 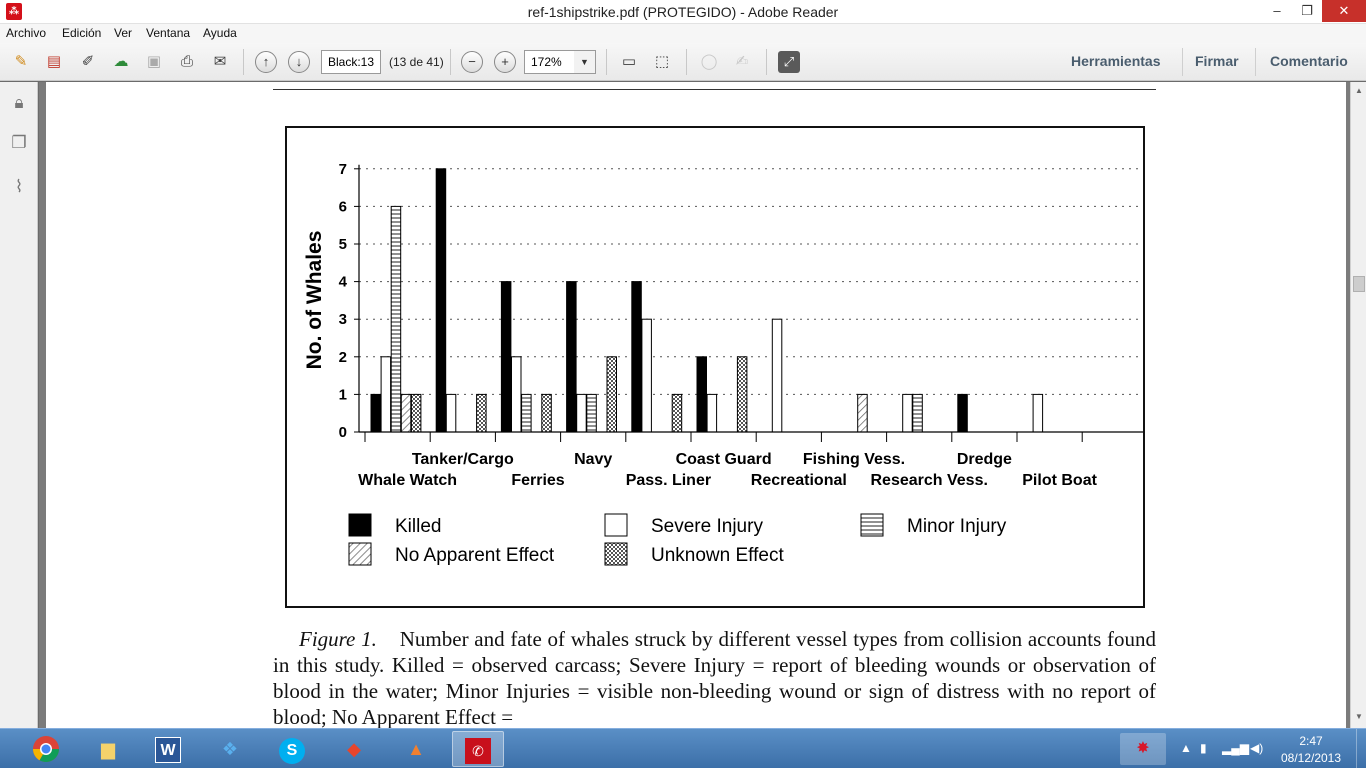 What do you see at coordinates (1359, 284) in the screenshot?
I see `scroll-thumb` at bounding box center [1359, 284].